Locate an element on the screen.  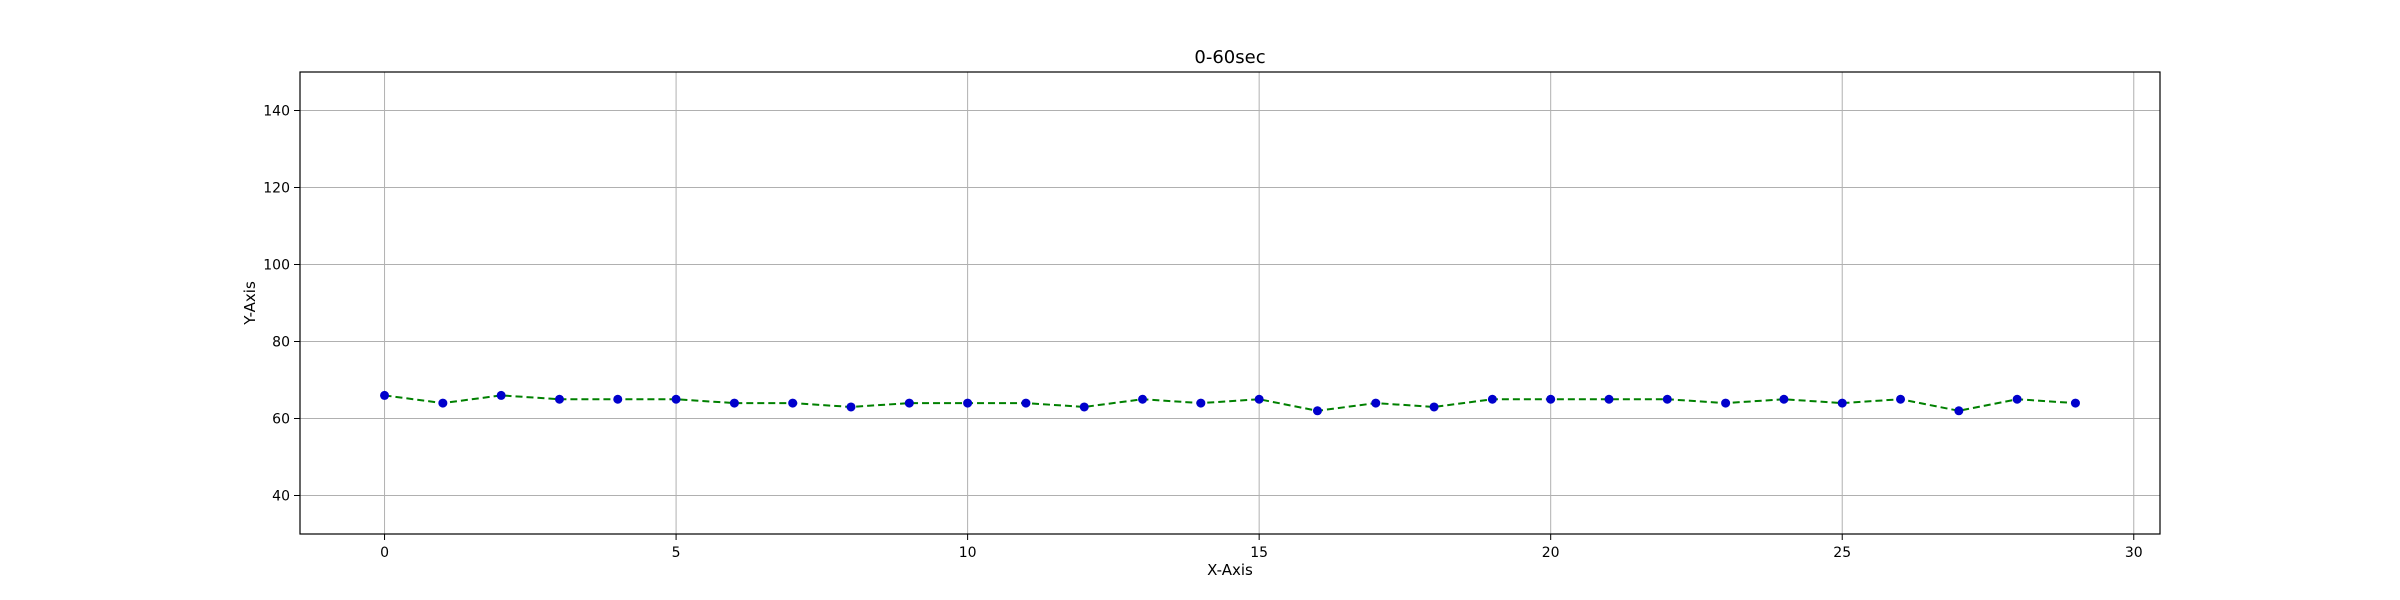
x-tick-label: 10 is located at coordinates (968, 553).